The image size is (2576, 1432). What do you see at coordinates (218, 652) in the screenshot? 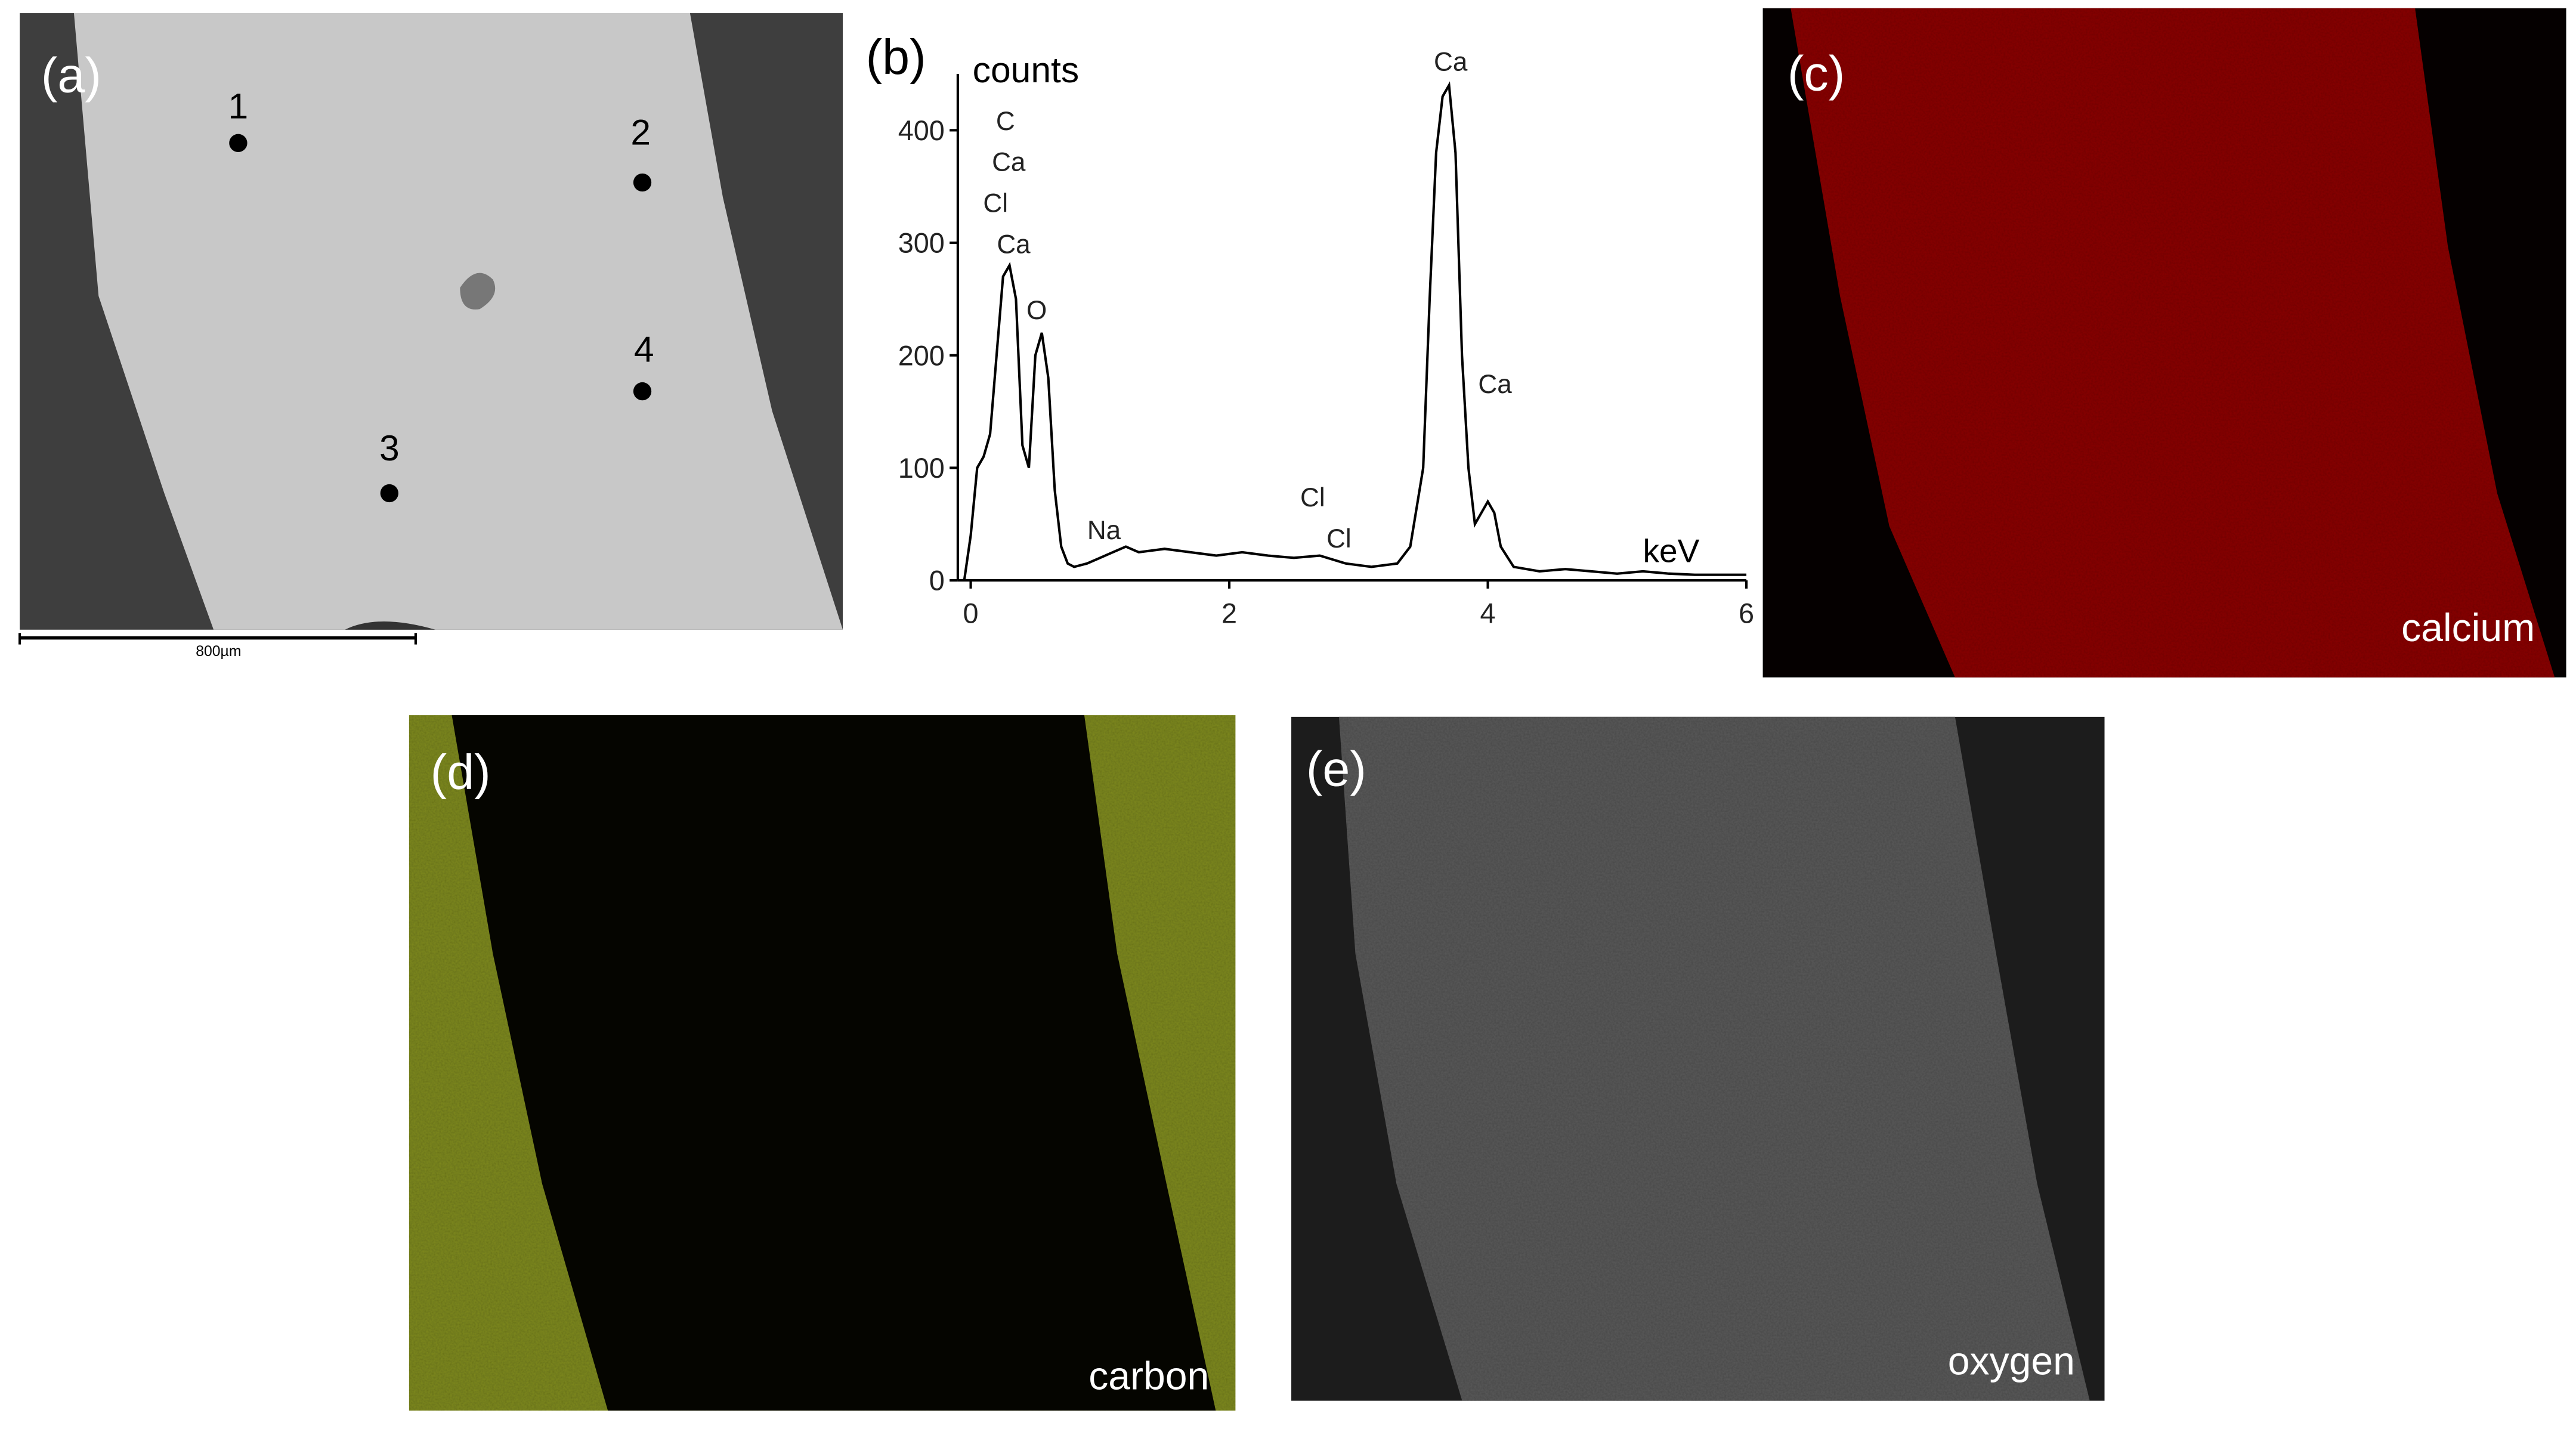
I see `scale-bar-label: 800µm` at bounding box center [218, 652].